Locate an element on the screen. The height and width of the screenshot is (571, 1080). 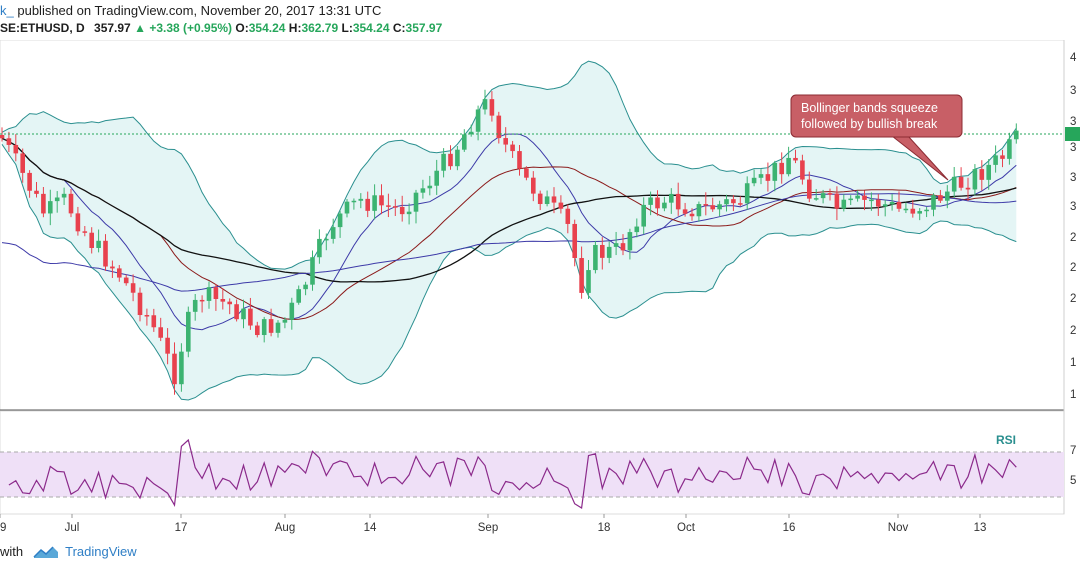
rsi-label: RSI is located at coordinates (1006, 440).